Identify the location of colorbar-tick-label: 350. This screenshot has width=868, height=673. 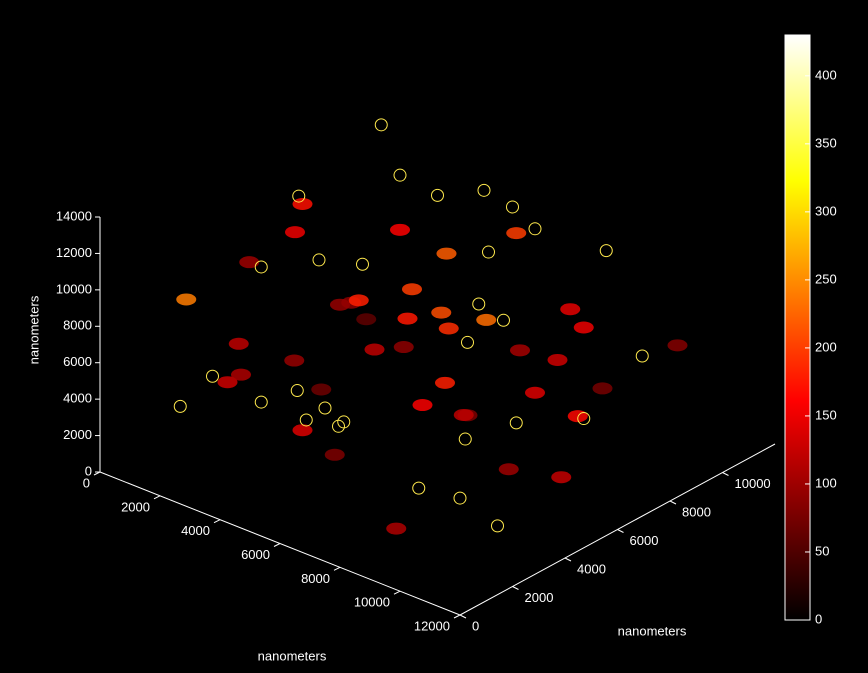
(826, 142).